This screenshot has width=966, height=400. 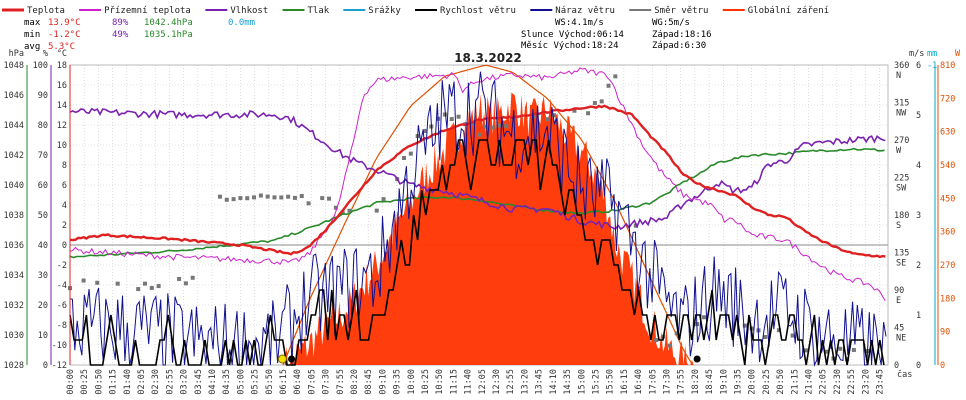 What do you see at coordinates (32, 35) in the screenshot?
I see `stat-min-label: min` at bounding box center [32, 35].